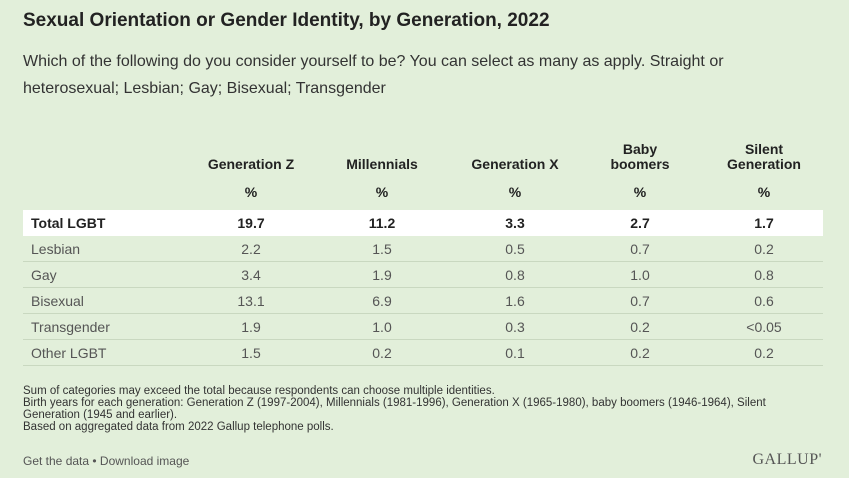 The height and width of the screenshot is (478, 849). I want to click on table-cell: 3.3, so click(515, 223).